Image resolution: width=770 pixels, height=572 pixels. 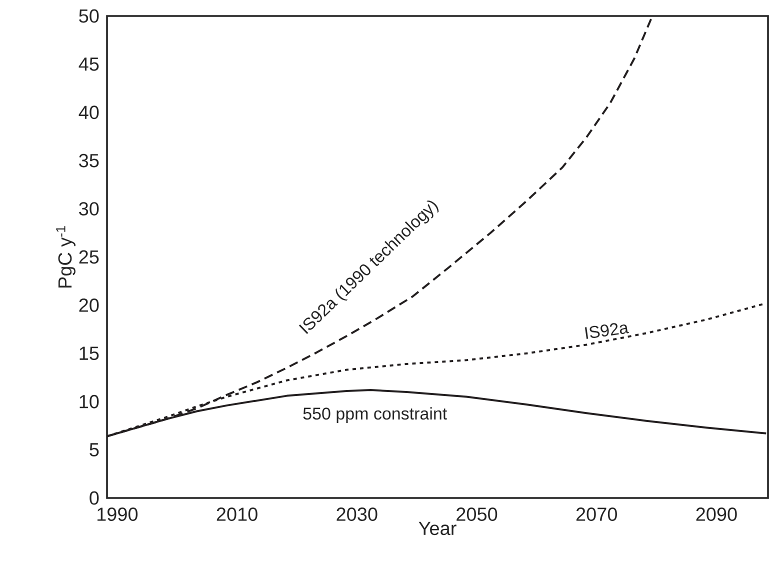 I want to click on y-tick-label: 50, so click(x=89, y=16).